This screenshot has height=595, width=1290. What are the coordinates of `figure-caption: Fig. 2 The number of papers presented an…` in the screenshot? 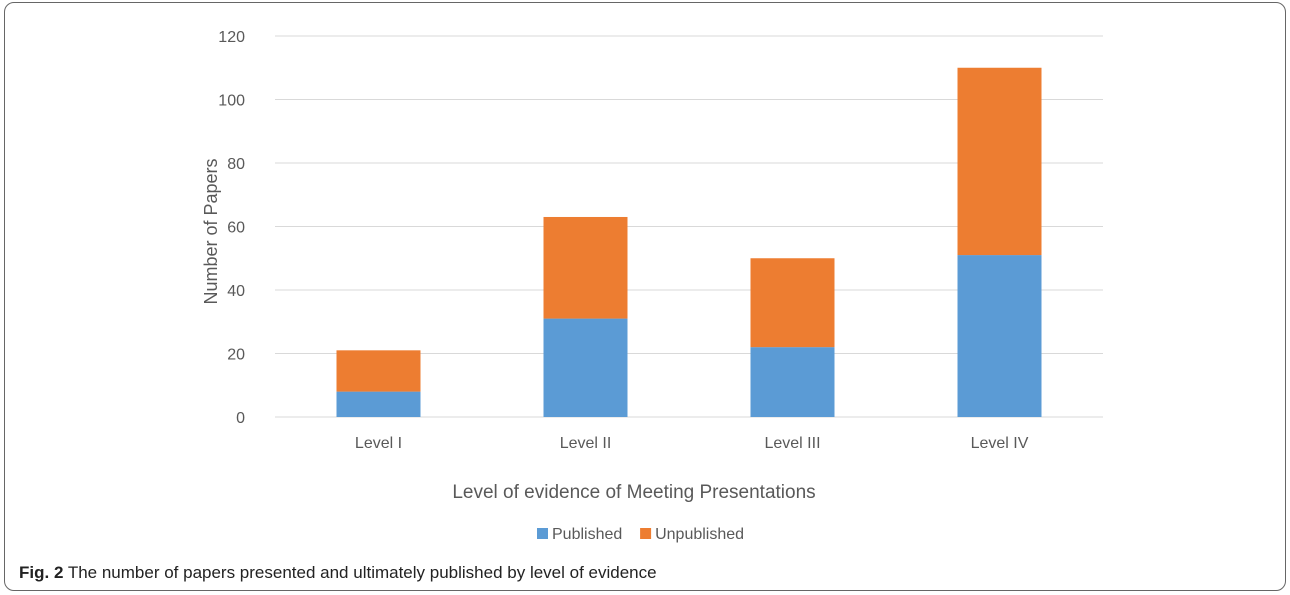 It's located at (338, 573).